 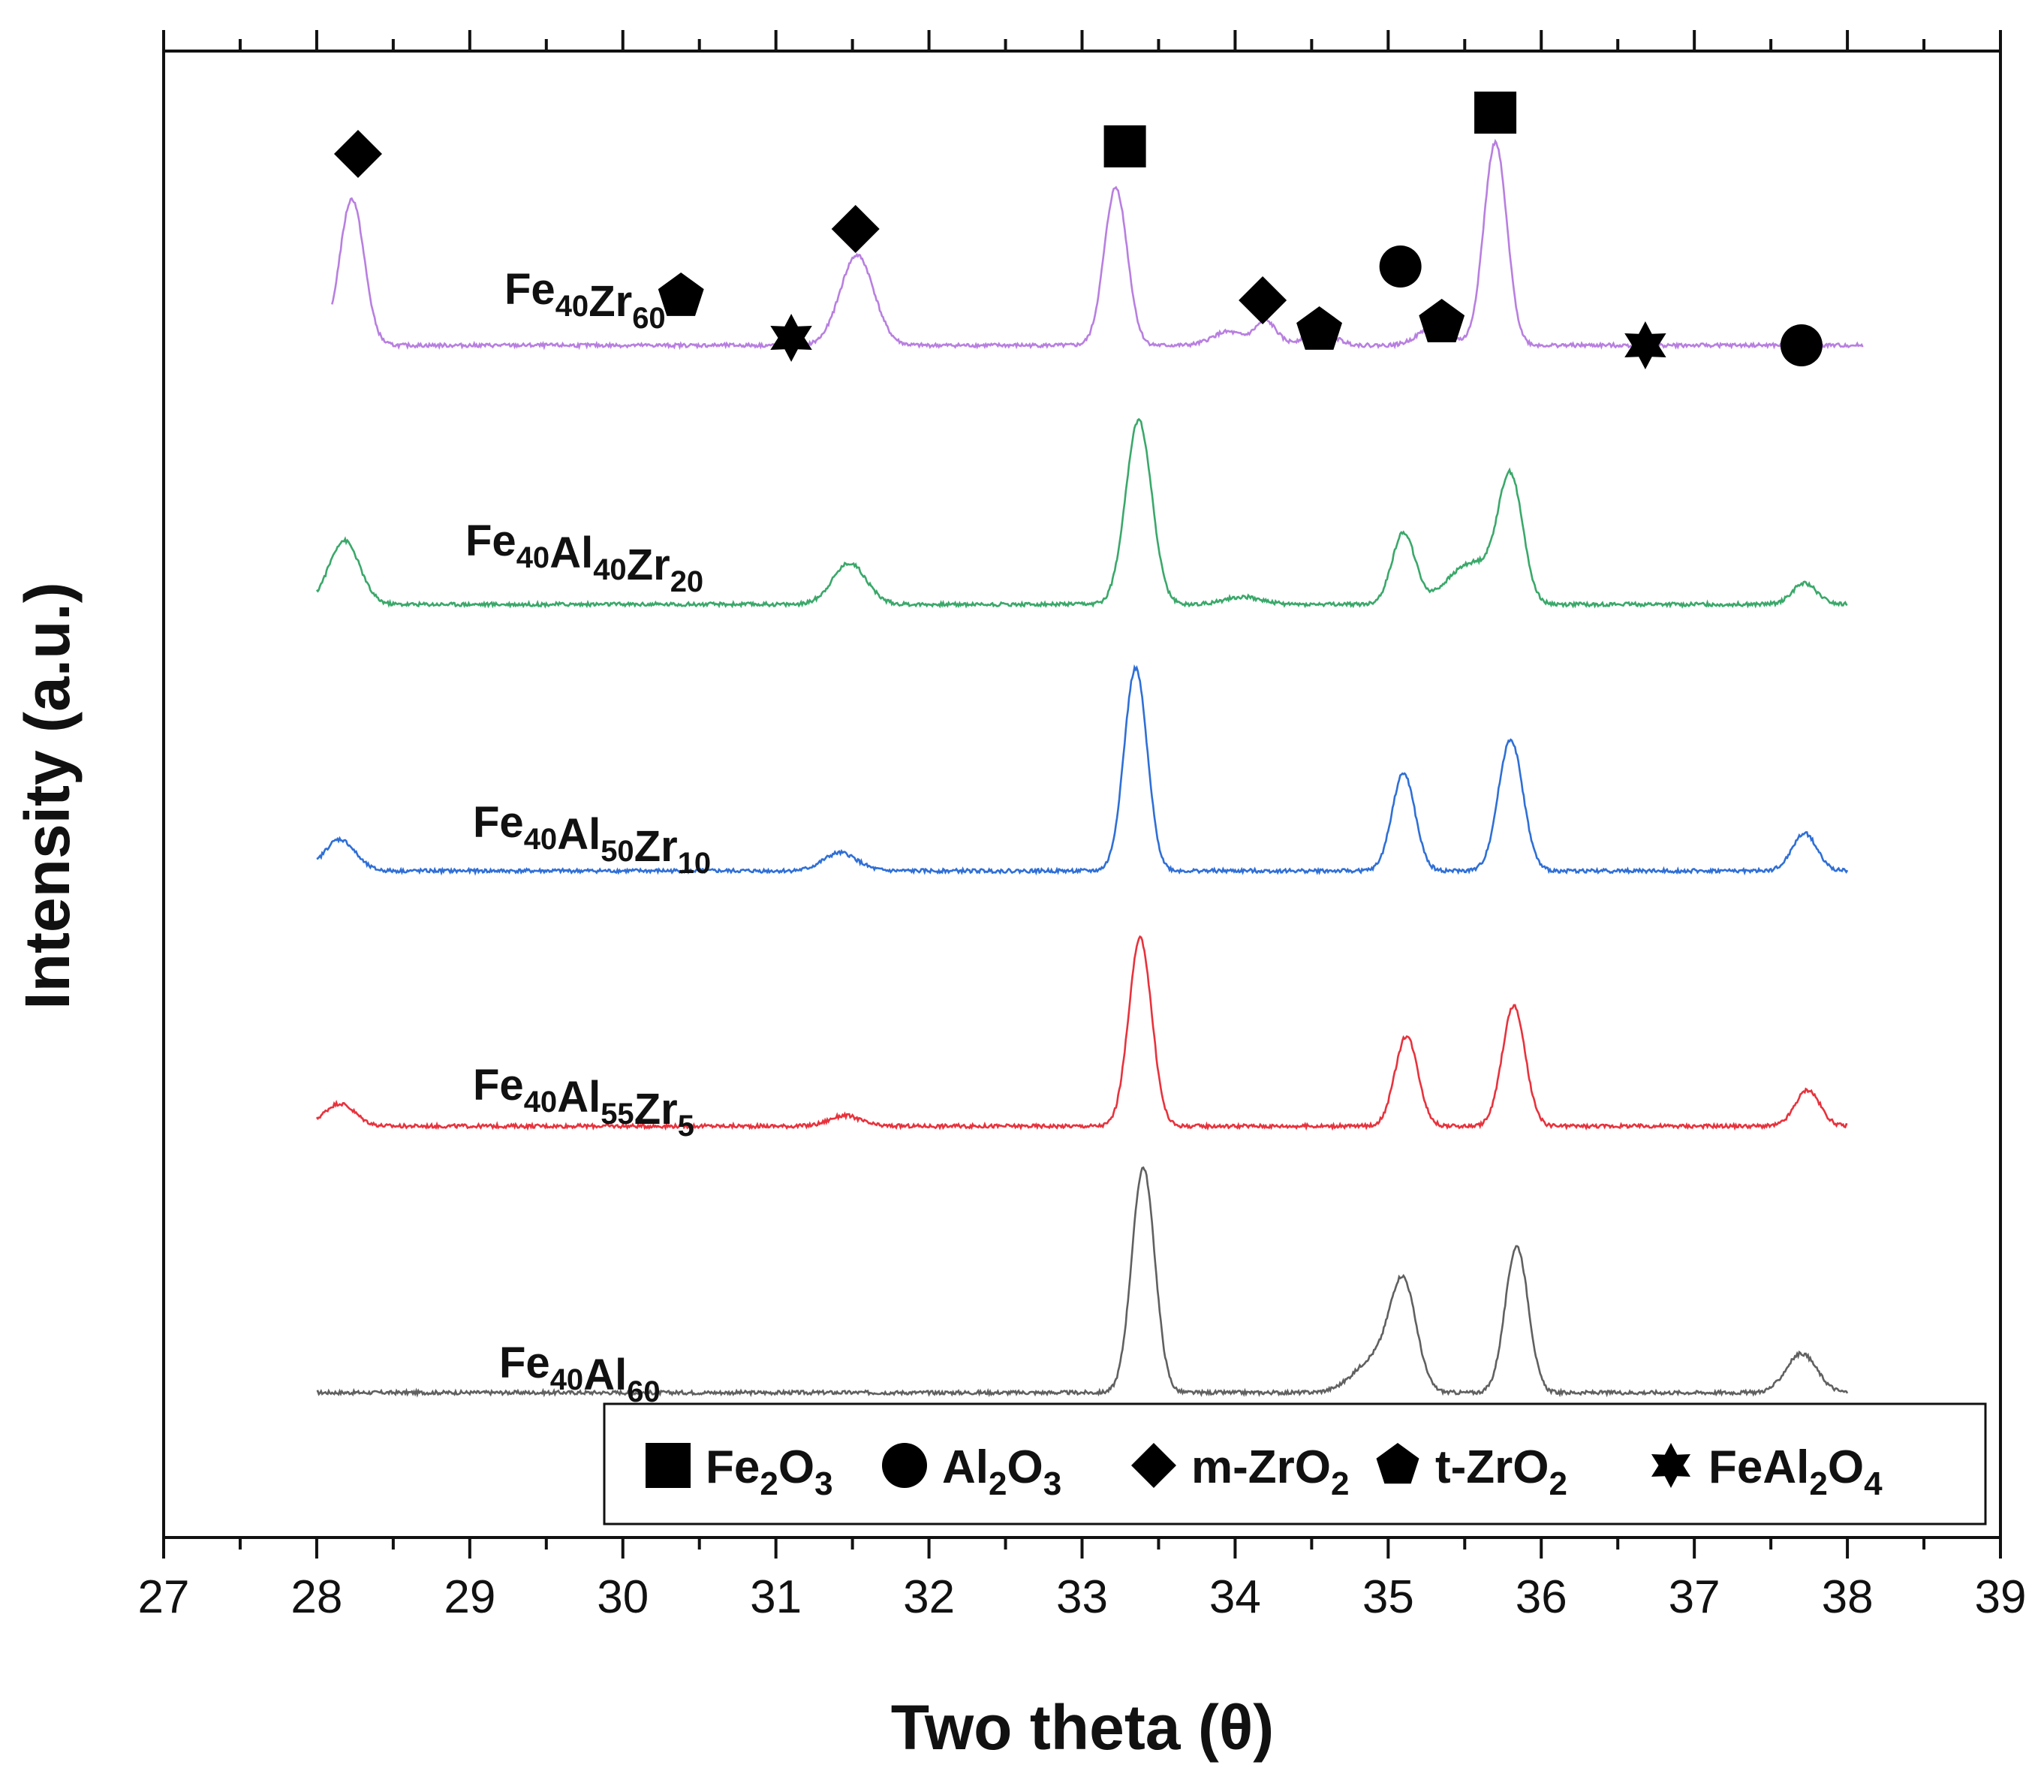 I want to click on x-tick-label: 36, so click(x=1542, y=1597).